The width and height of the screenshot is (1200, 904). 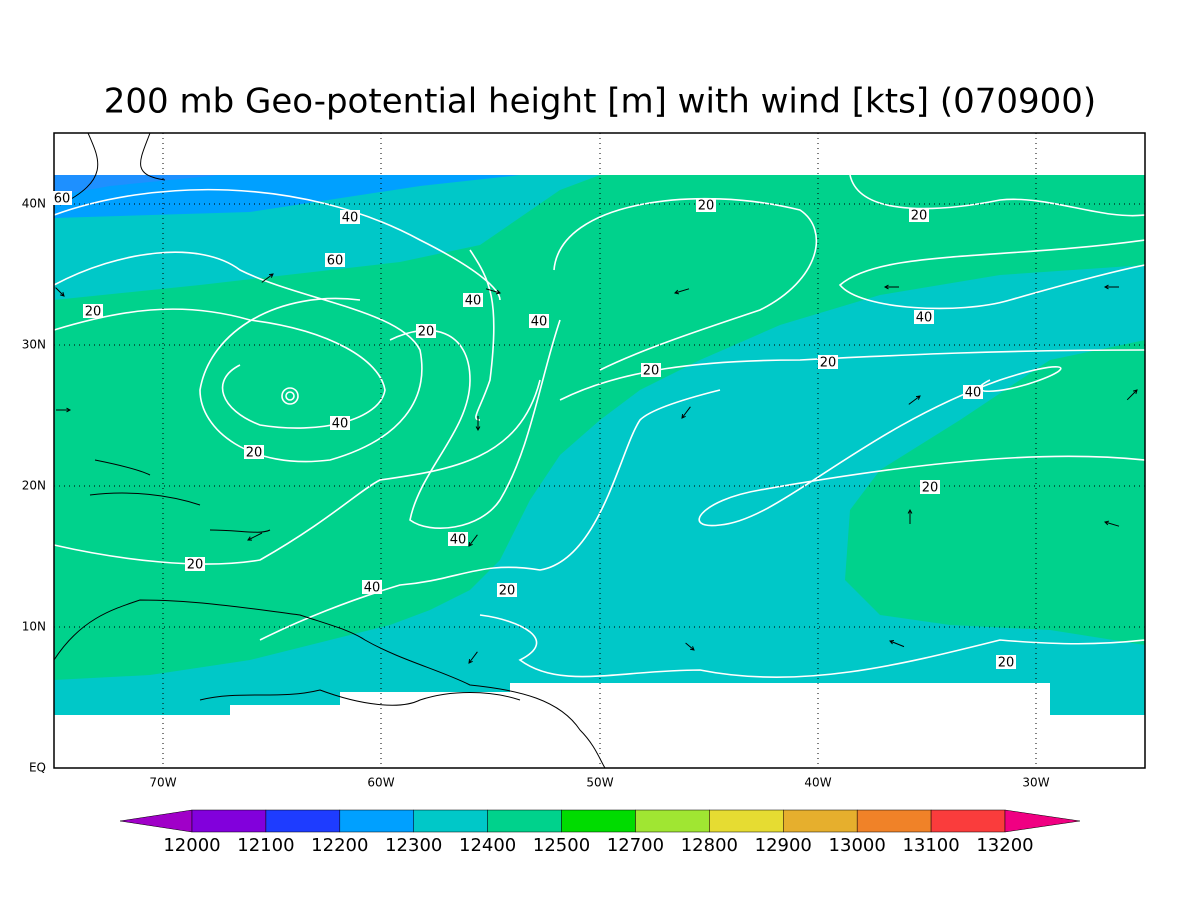 What do you see at coordinates (783, 845) in the screenshot?
I see `colorbar-label: 12900` at bounding box center [783, 845].